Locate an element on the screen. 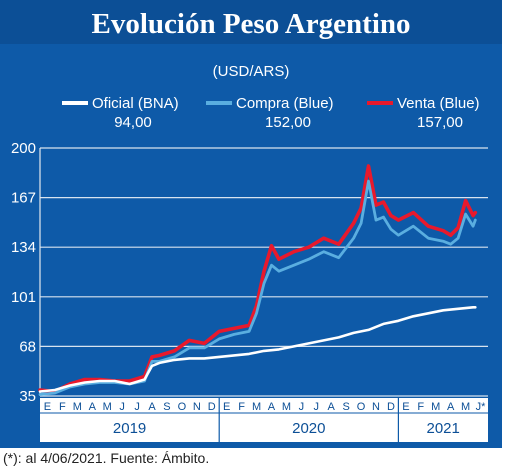 Image resolution: width=520 pixels, height=475 pixels. legend-value-oficial: 94,00 is located at coordinates (133, 122).